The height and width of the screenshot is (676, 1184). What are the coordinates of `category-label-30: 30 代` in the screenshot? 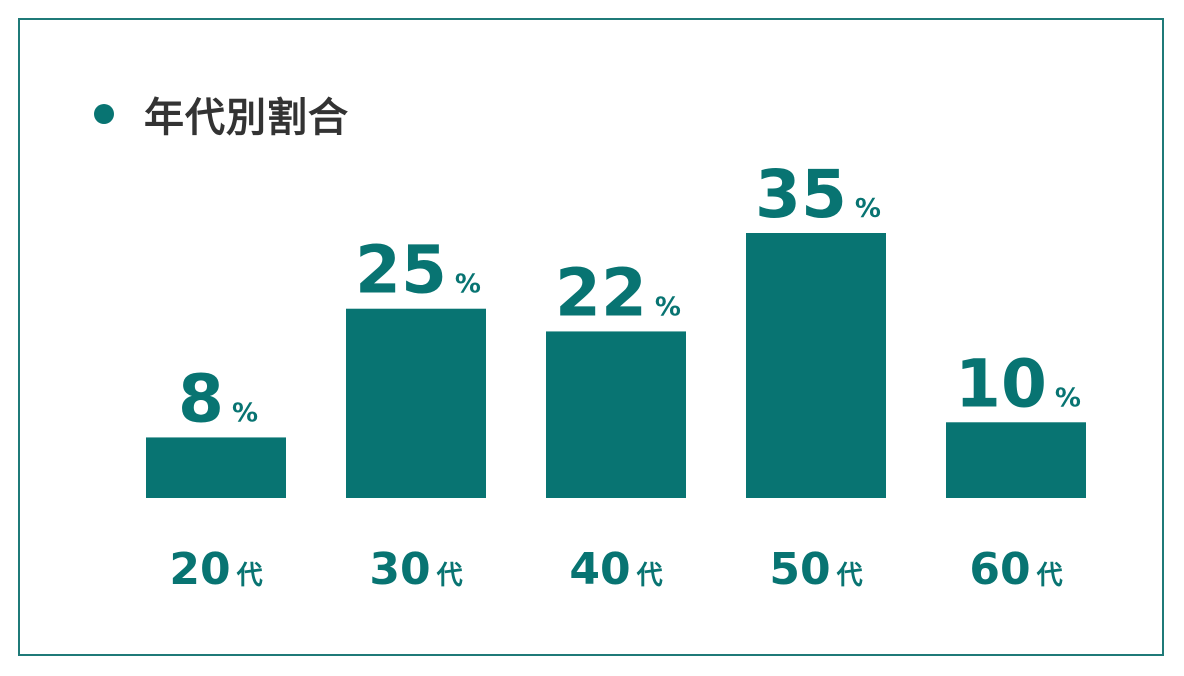 It's located at (415, 569).